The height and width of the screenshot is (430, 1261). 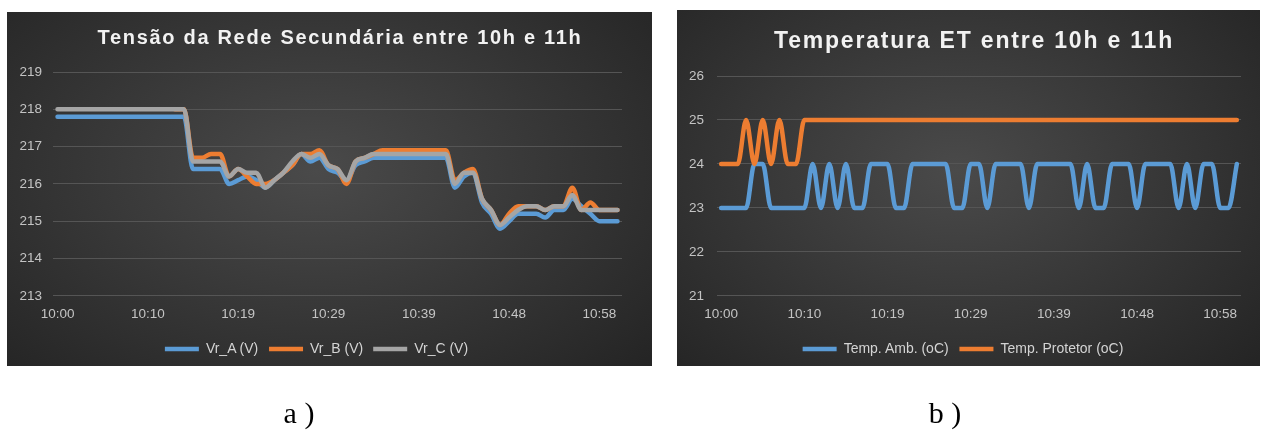 I want to click on y-tick-label: 25, so click(x=696, y=119).